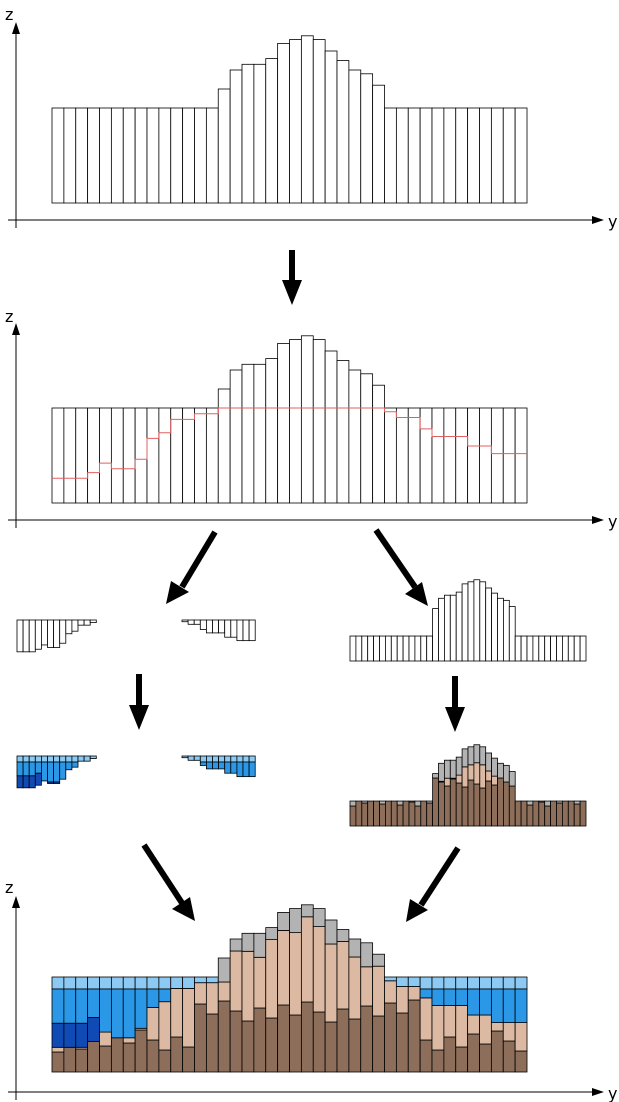 The height and width of the screenshot is (1102, 619). I want to click on threshold-line, so click(289, 443).